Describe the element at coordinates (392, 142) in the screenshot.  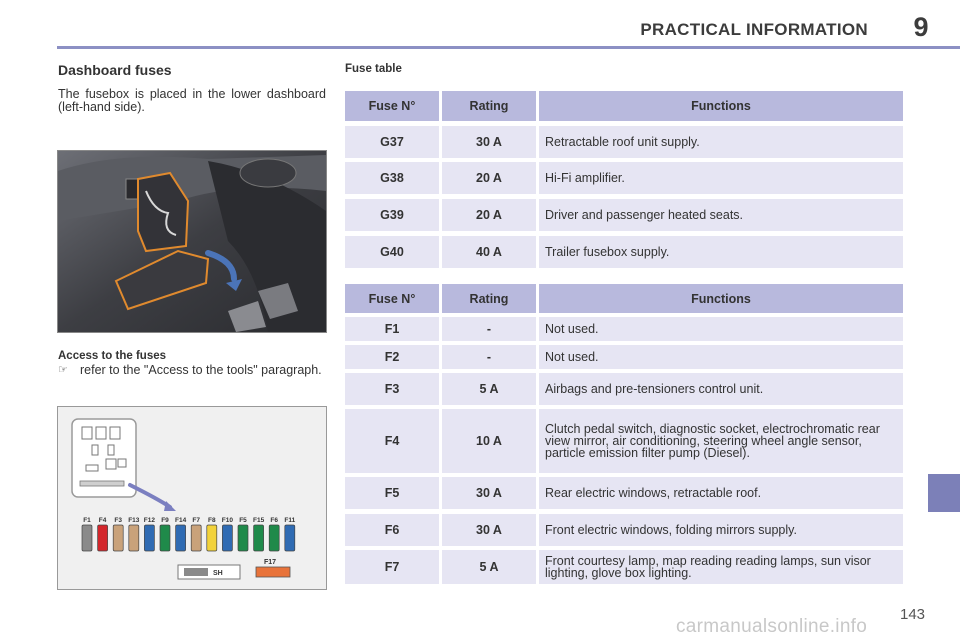
I see `fuse-cell: G37` at that location.